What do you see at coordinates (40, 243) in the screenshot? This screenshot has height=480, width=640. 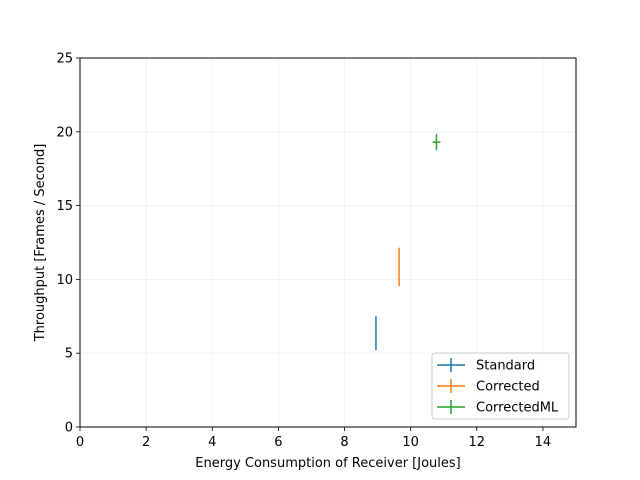 I see `y-axis-label: Throughput [Frames / Second]` at bounding box center [40, 243].